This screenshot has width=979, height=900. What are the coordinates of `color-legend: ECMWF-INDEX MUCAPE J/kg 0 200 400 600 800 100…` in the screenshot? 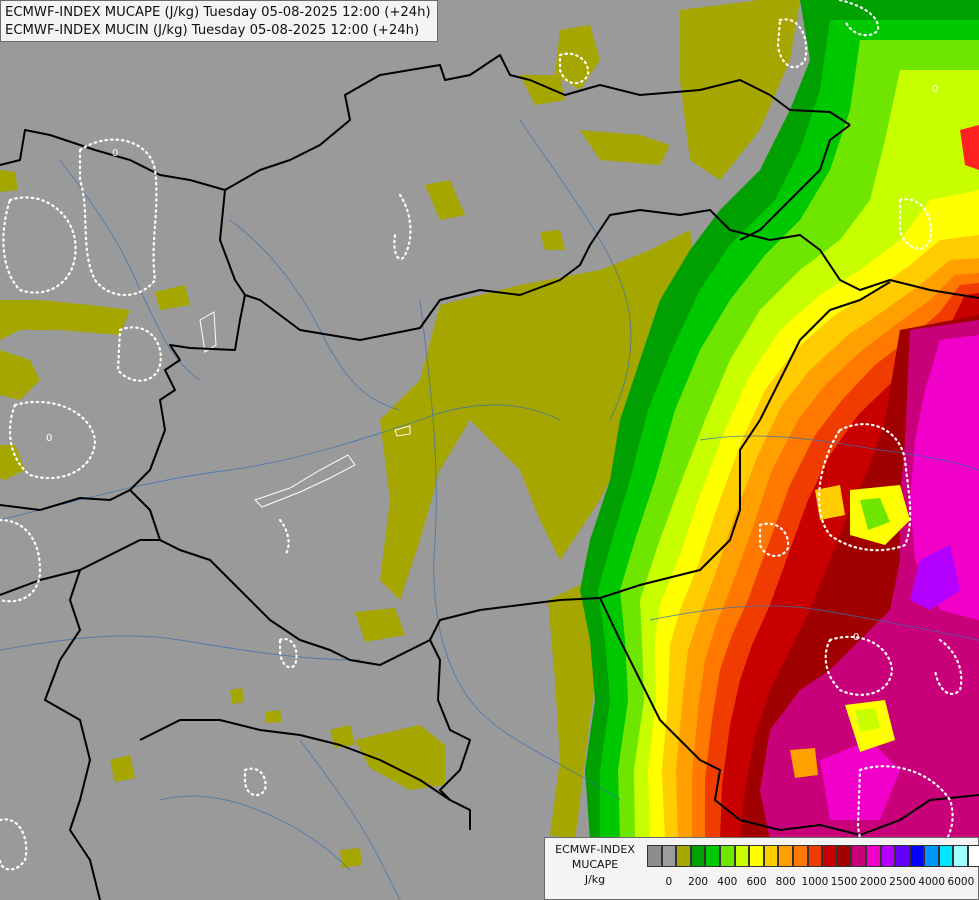 It's located at (761, 868).